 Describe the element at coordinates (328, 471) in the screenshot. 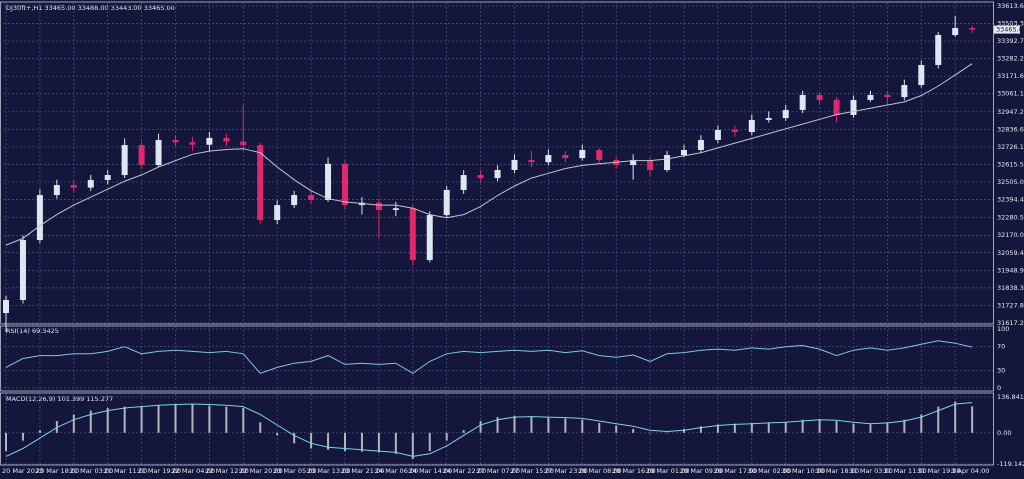

I see `x-tick-label: 23 Mar 13:00` at that location.